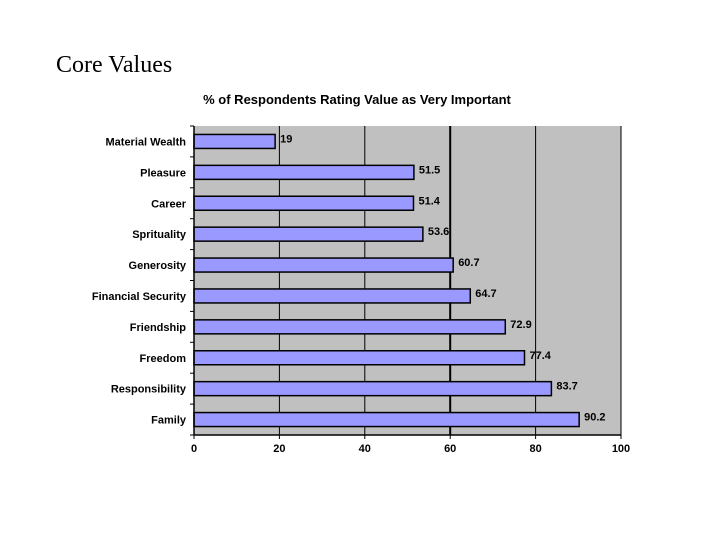 This screenshot has width=720, height=540. I want to click on category-label: Material Wealth, so click(146, 142).